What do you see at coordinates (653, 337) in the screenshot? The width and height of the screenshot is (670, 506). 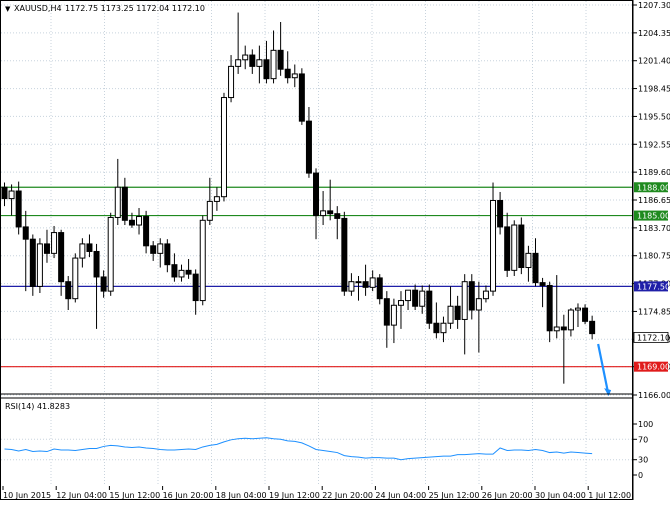 I see `current-price-tag-label: 1172.10` at bounding box center [653, 337].